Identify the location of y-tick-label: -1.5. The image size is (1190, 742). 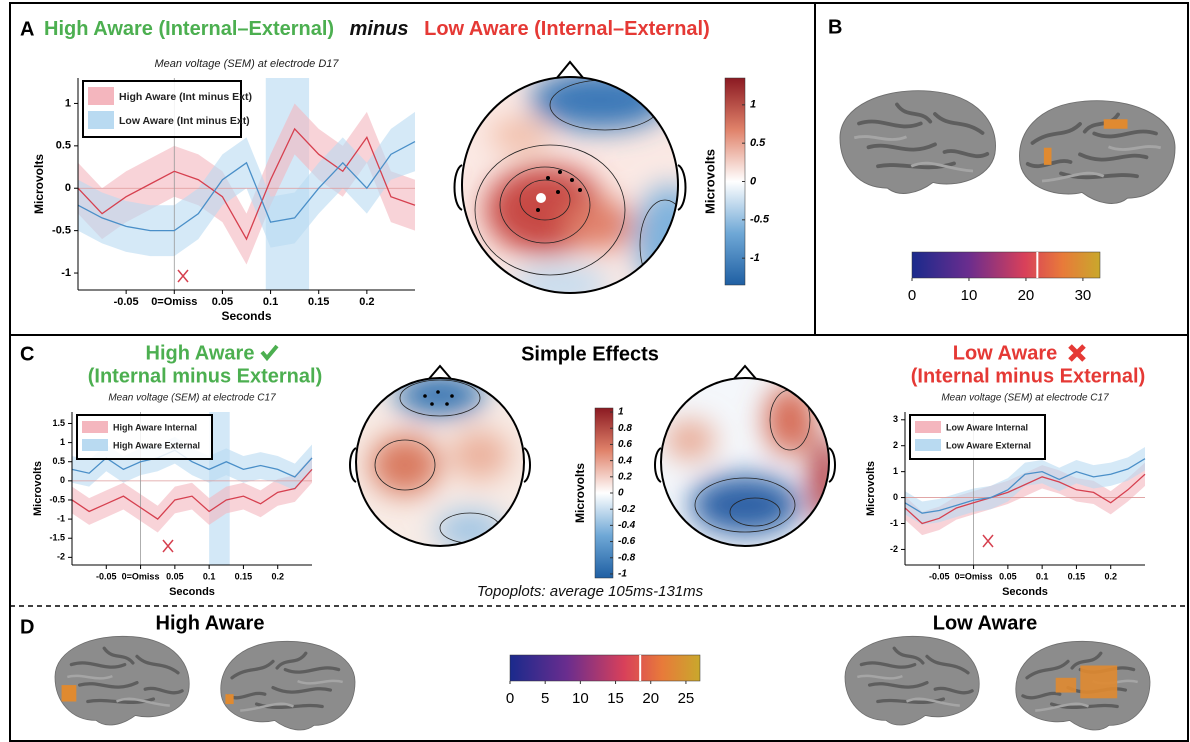
(57, 538).